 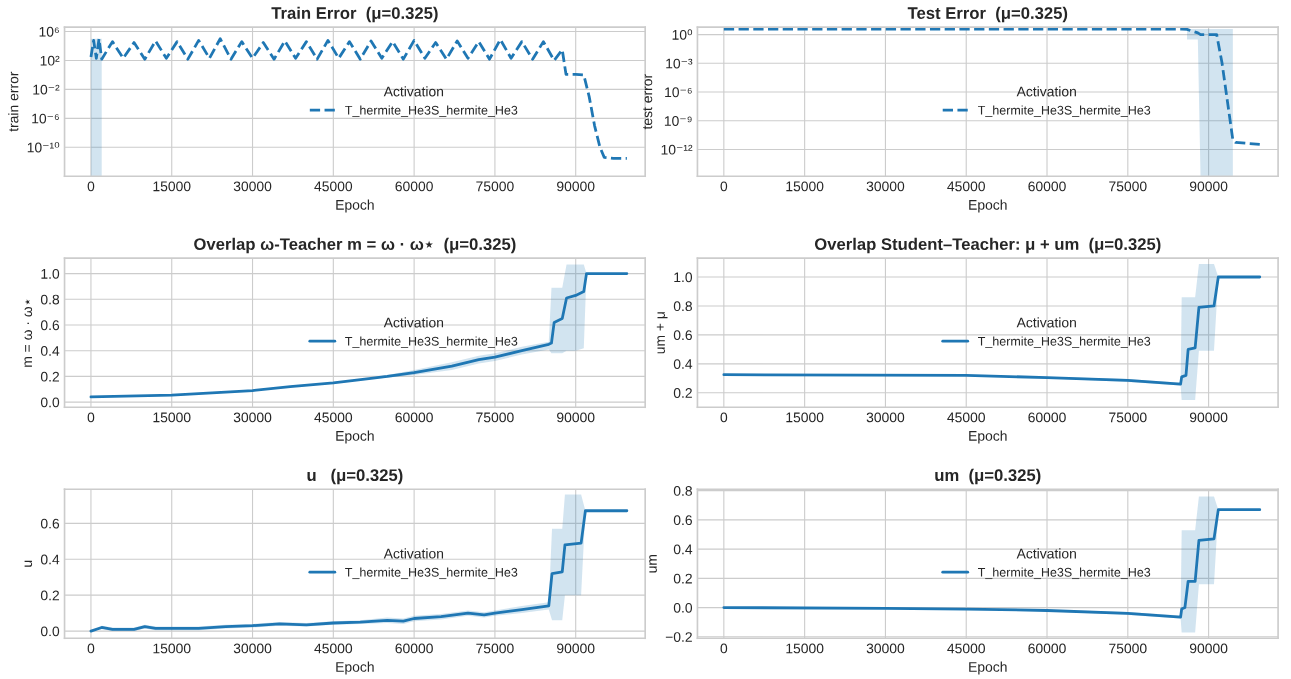 What do you see at coordinates (679, 63) in the screenshot?
I see `y-tick-label: 10⁻³` at bounding box center [679, 63].